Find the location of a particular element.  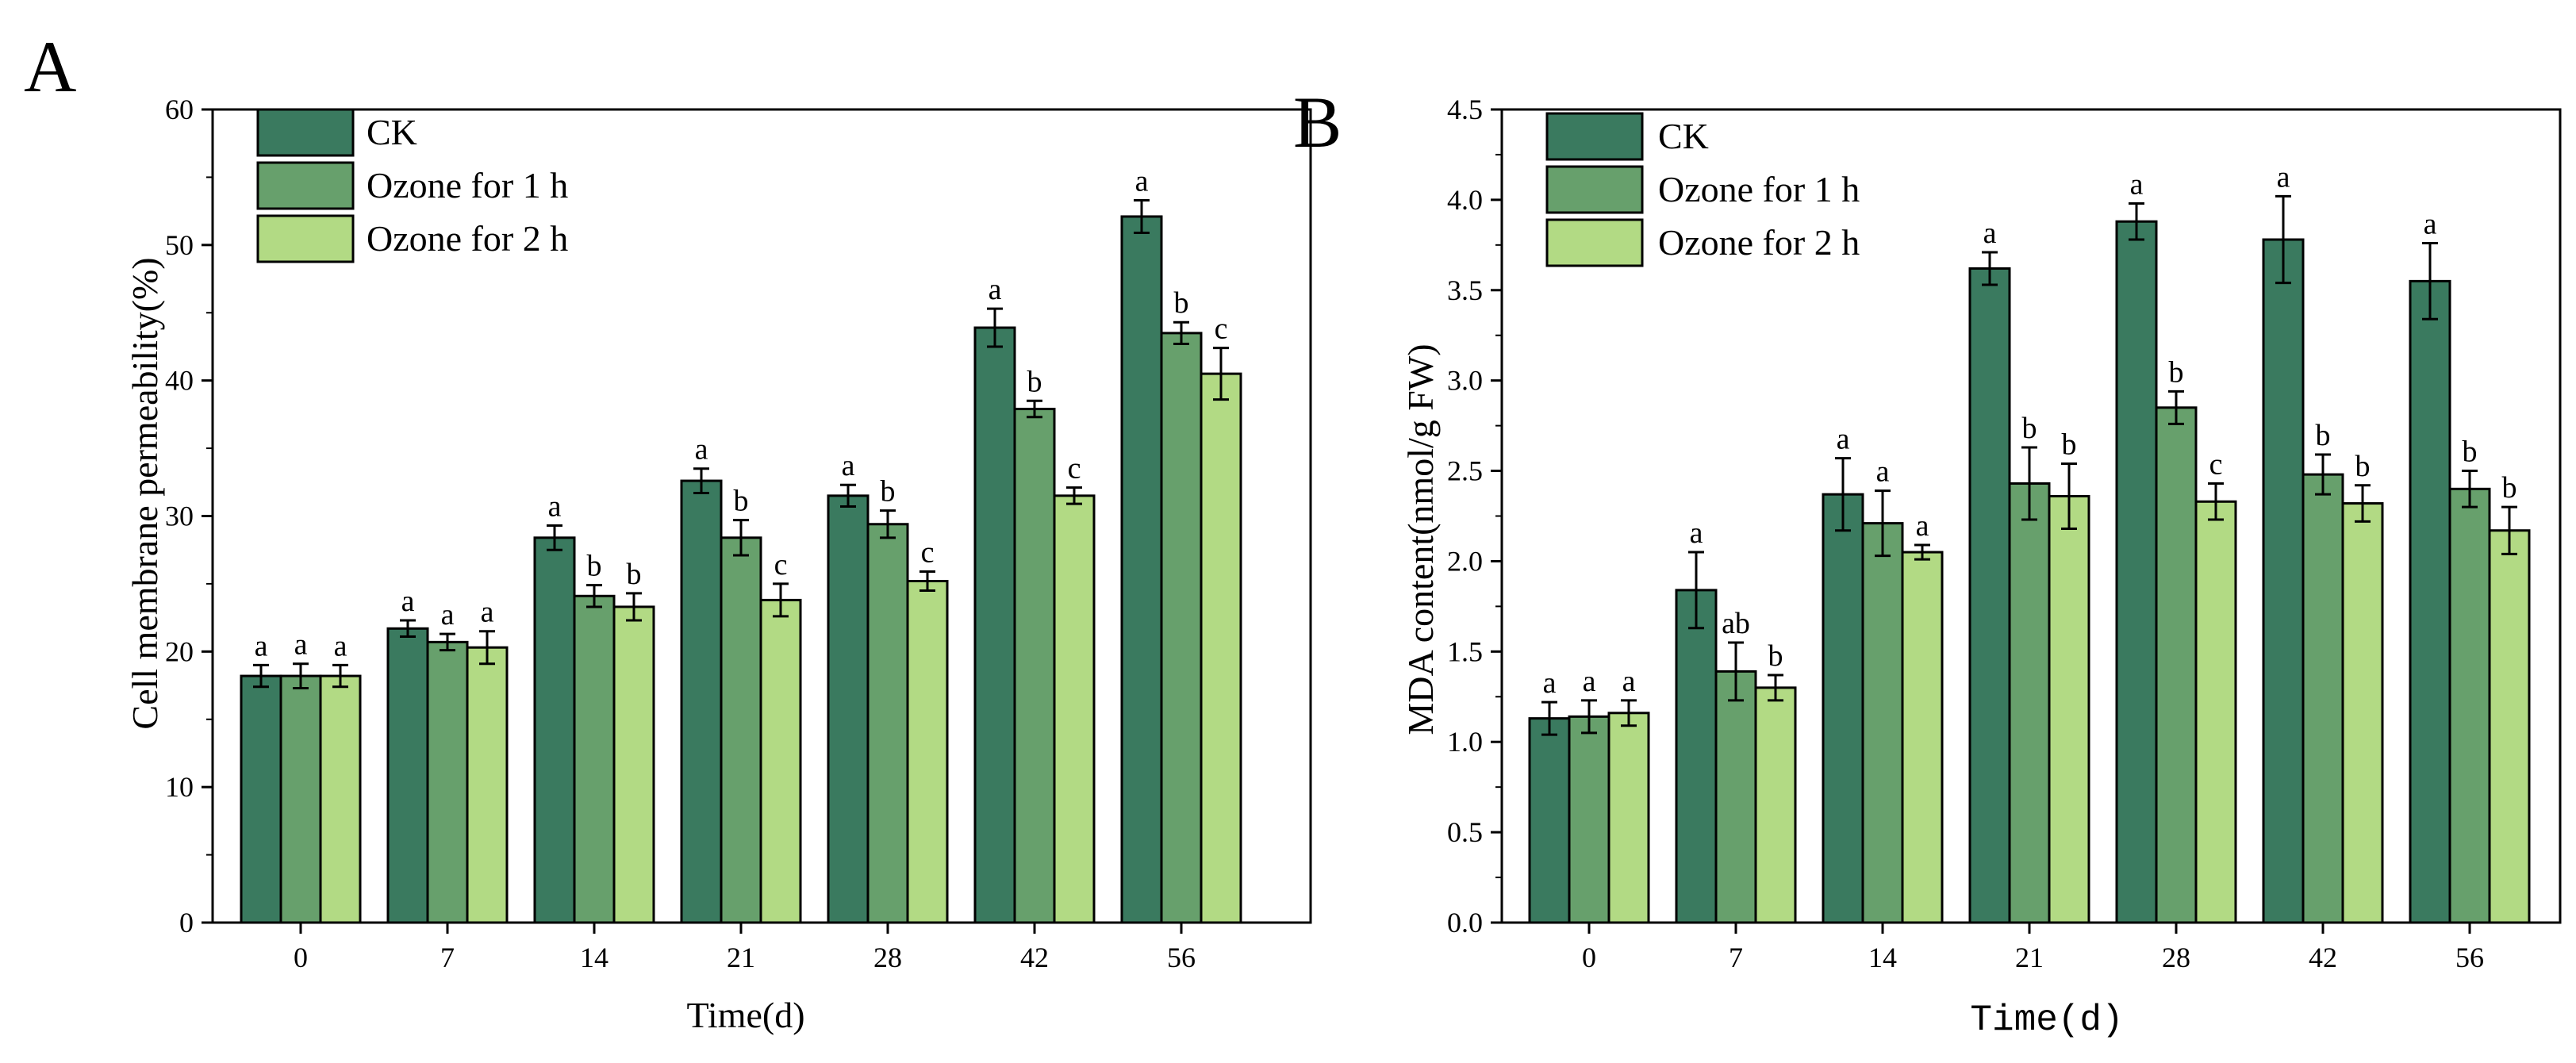

panel-a-y-tick-label: 30 is located at coordinates (179, 516).